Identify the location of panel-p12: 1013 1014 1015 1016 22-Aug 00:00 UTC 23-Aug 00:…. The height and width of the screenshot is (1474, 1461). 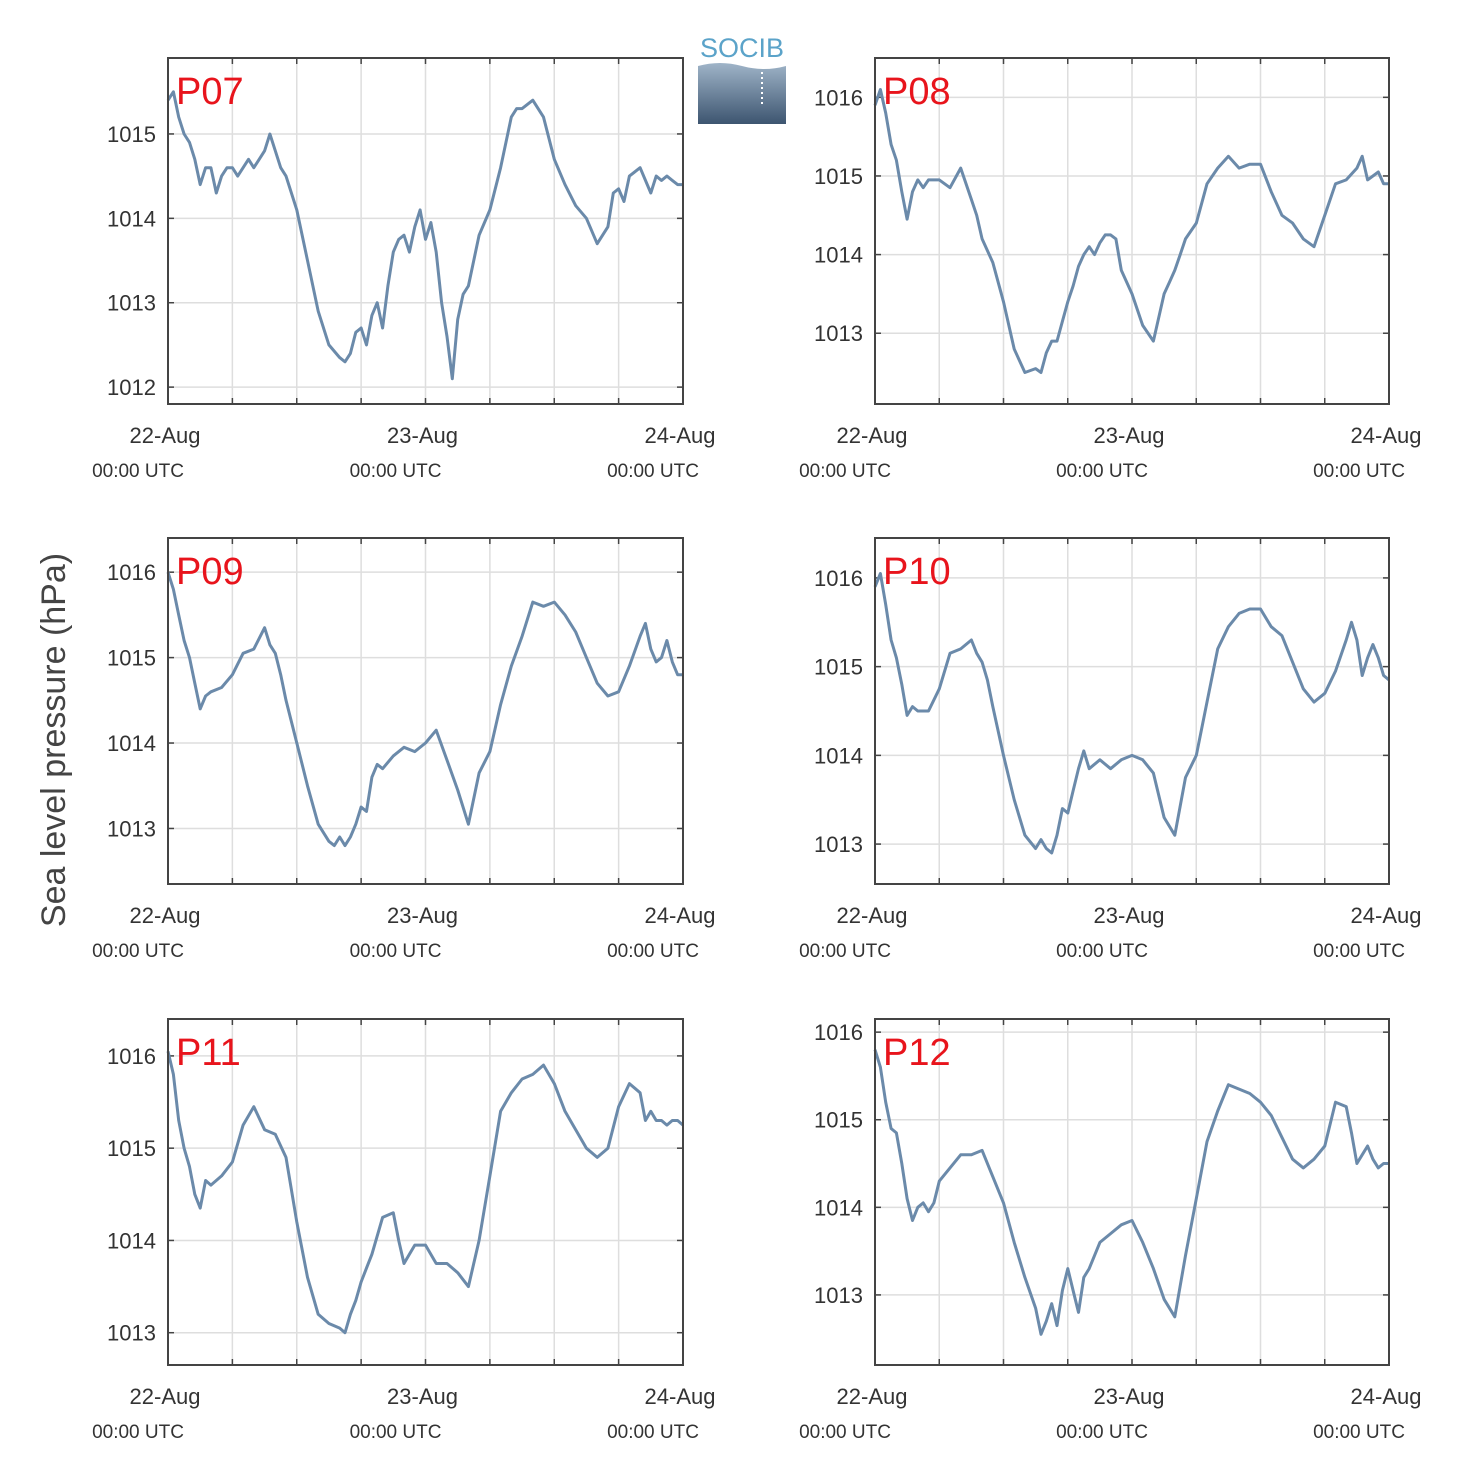
(1110, 1230).